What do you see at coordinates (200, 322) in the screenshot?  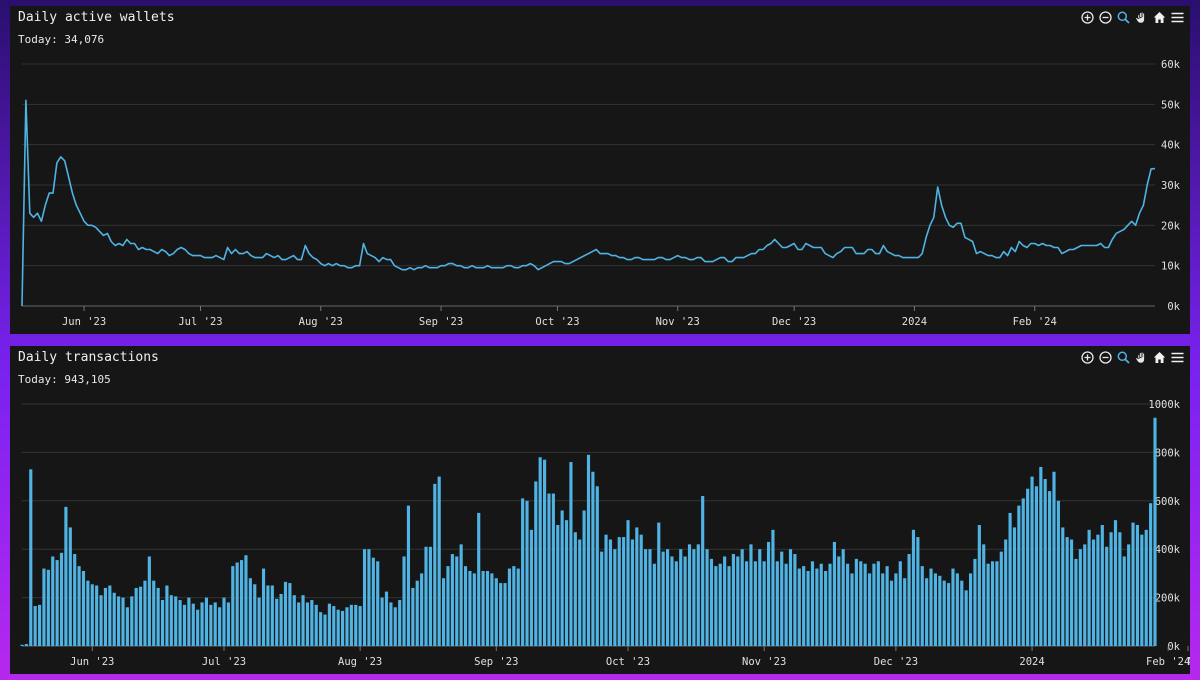 I see `x-tick-label: Jul '23` at bounding box center [200, 322].